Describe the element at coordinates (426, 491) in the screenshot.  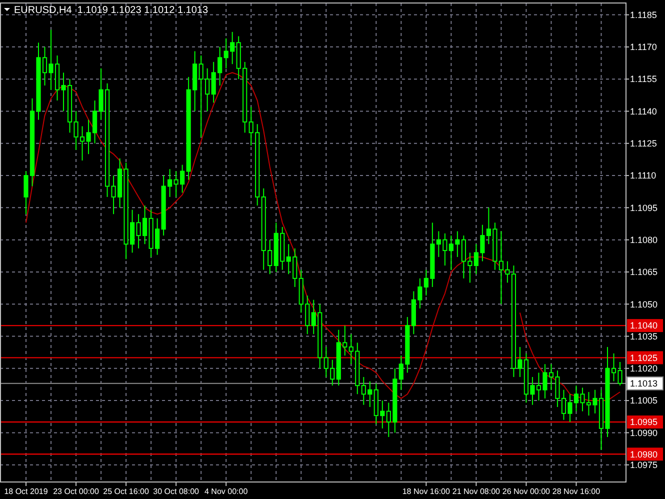
I see `x-tick-label: 18 Nov 16:00` at that location.